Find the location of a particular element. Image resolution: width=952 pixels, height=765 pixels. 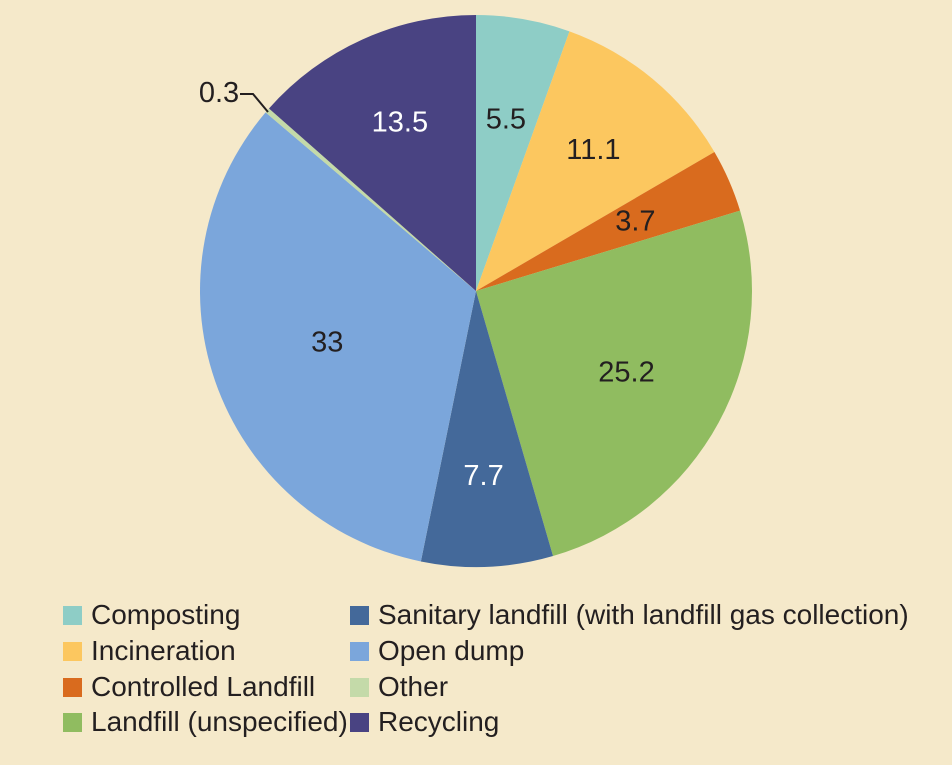

pie-slice-composting is located at coordinates (523, 153).